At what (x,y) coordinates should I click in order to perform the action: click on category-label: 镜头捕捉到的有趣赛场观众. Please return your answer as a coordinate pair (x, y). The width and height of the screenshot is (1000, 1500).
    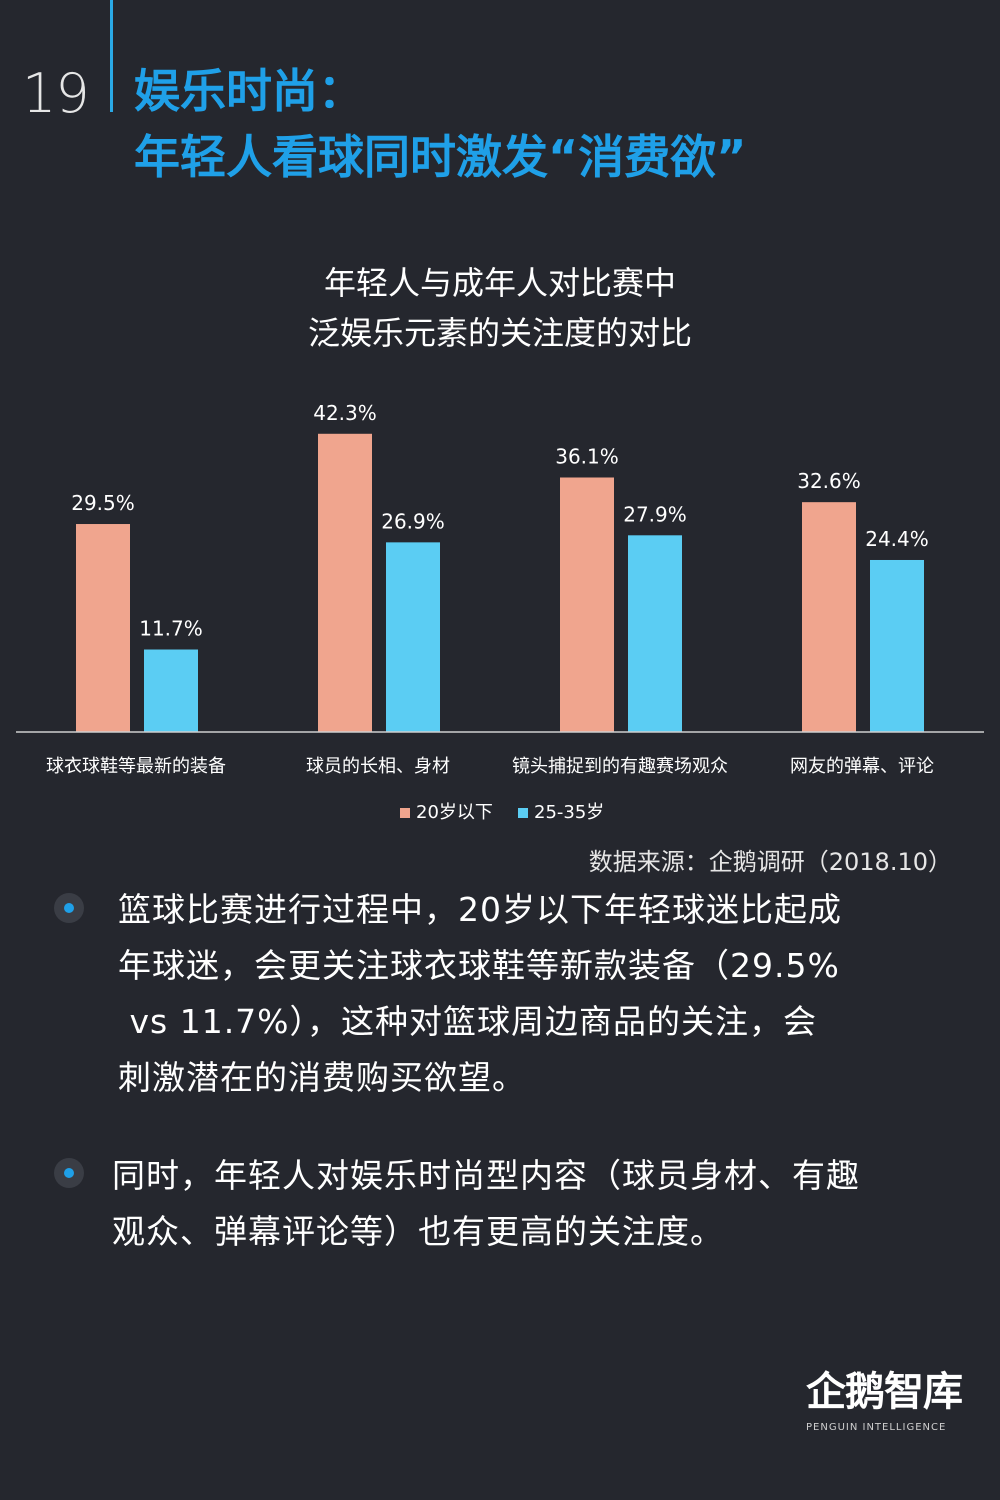
    Looking at the image, I should click on (620, 766).